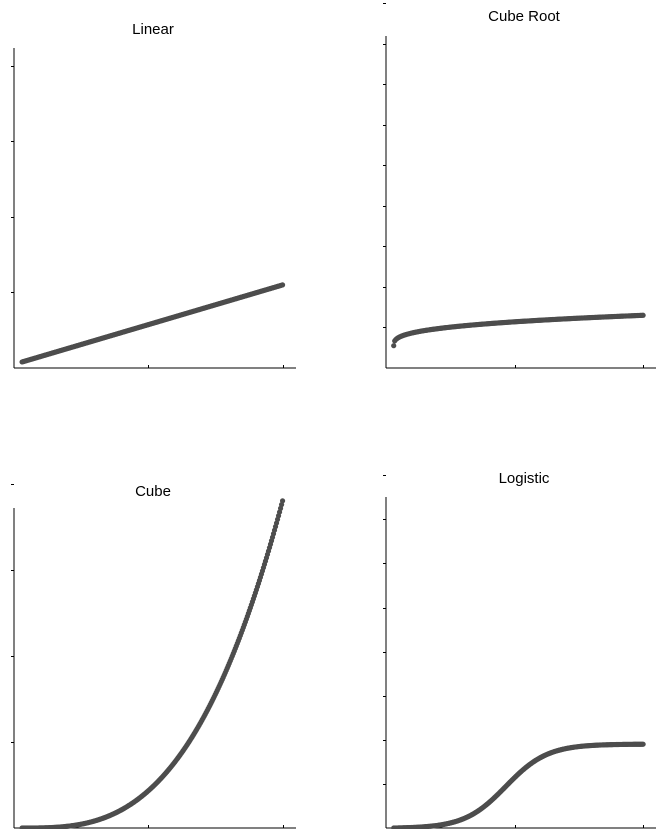 This screenshot has height=829, width=657. What do you see at coordinates (524, 478) in the screenshot?
I see `chart-title-logistic: Logistic` at bounding box center [524, 478].